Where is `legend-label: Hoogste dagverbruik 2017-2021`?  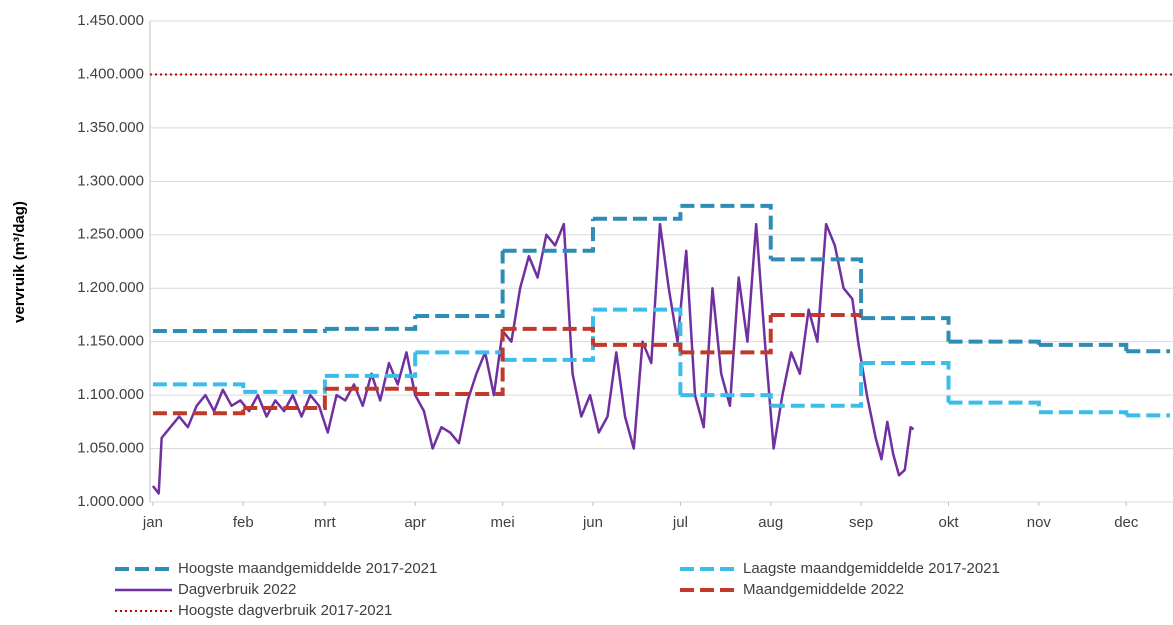 legend-label: Hoogste dagverbruik 2017-2021 is located at coordinates (285, 610).